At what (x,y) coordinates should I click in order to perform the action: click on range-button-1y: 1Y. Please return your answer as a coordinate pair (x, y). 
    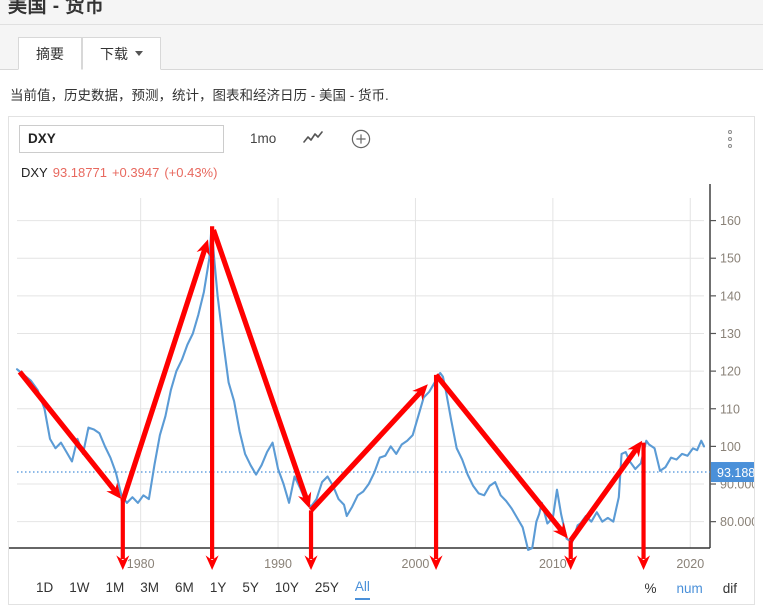
    Looking at the image, I should click on (218, 587).